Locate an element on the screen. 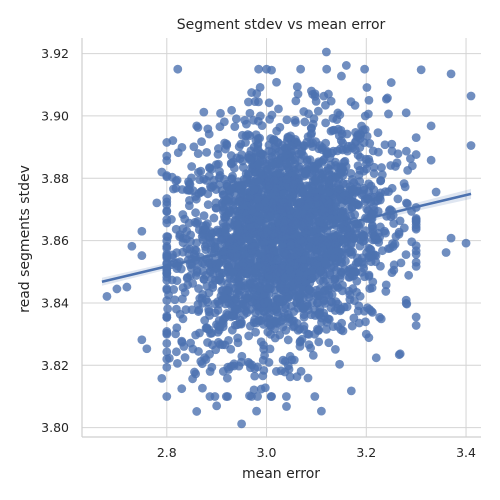  x-axis-label: mean error is located at coordinates (281, 474).